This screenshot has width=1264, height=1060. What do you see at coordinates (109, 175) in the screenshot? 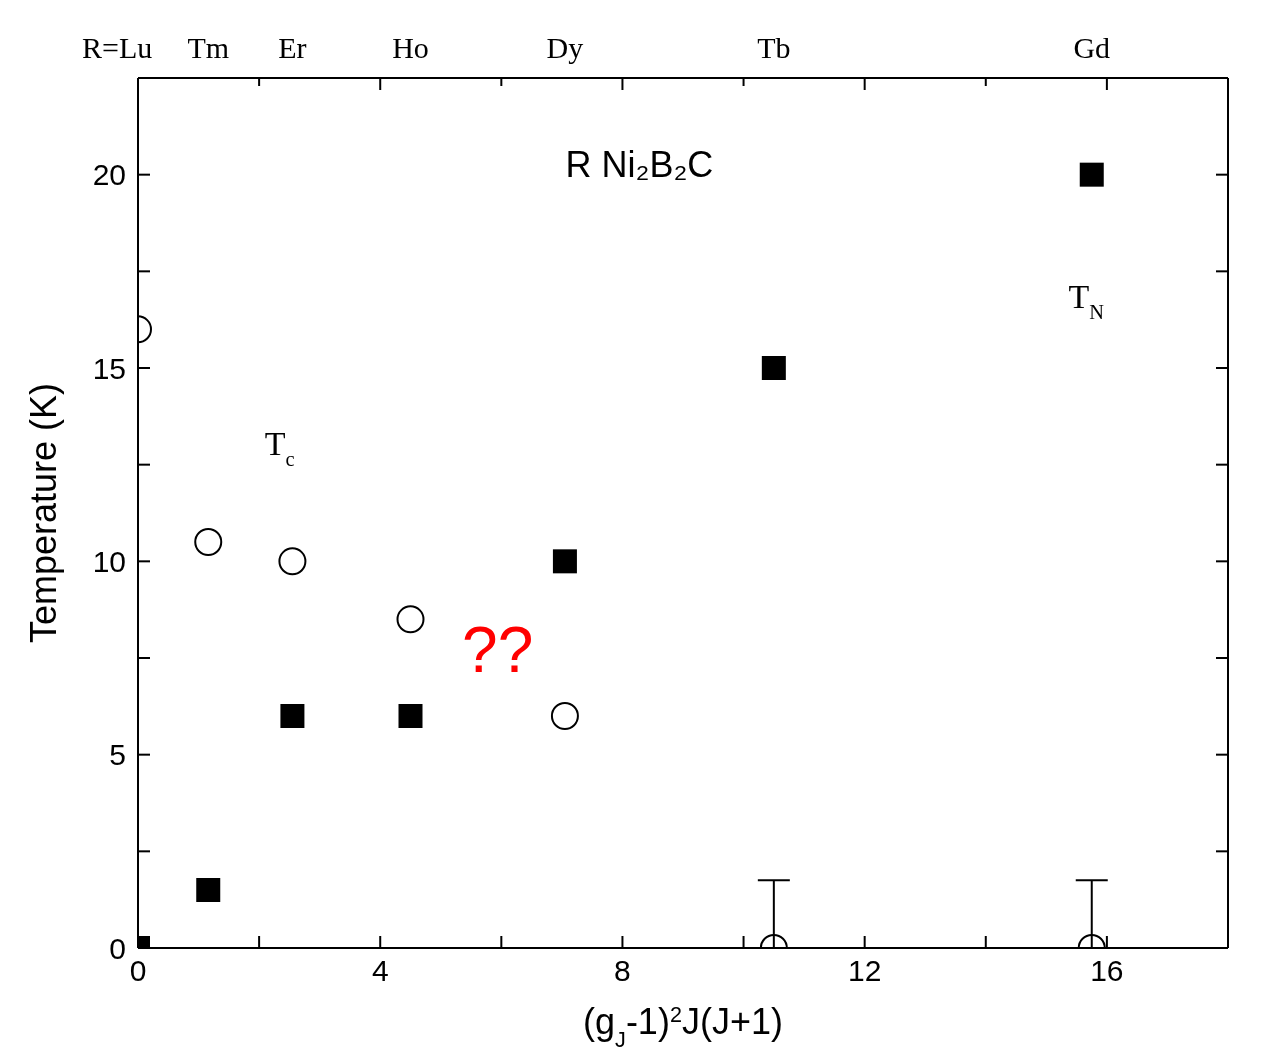
I see `y-tick-label: 20` at bounding box center [109, 175].